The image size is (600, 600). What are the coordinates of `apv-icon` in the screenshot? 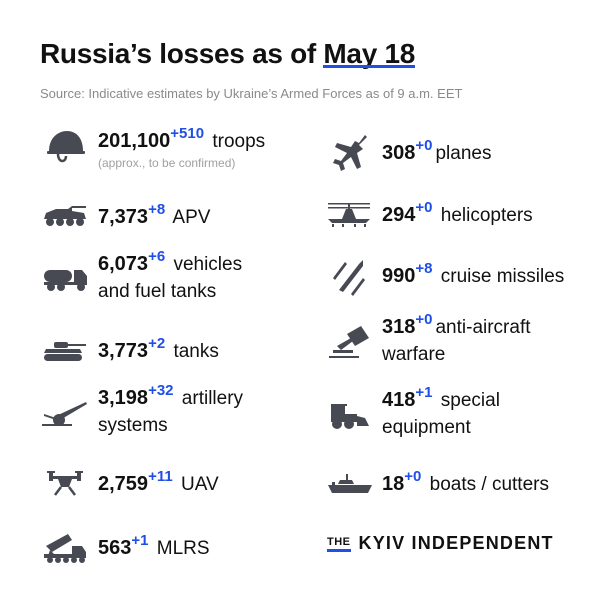 It's located at (65, 217).